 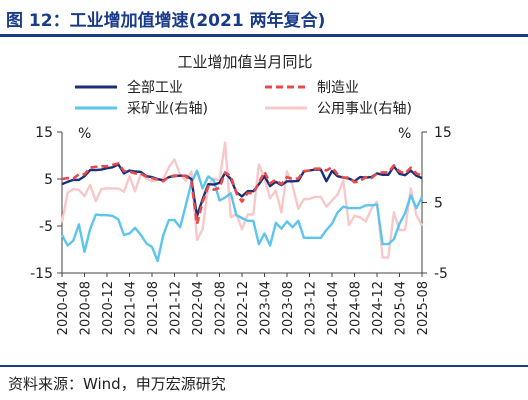 I want to click on x-tick-label: 2024-04, so click(x=333, y=308).